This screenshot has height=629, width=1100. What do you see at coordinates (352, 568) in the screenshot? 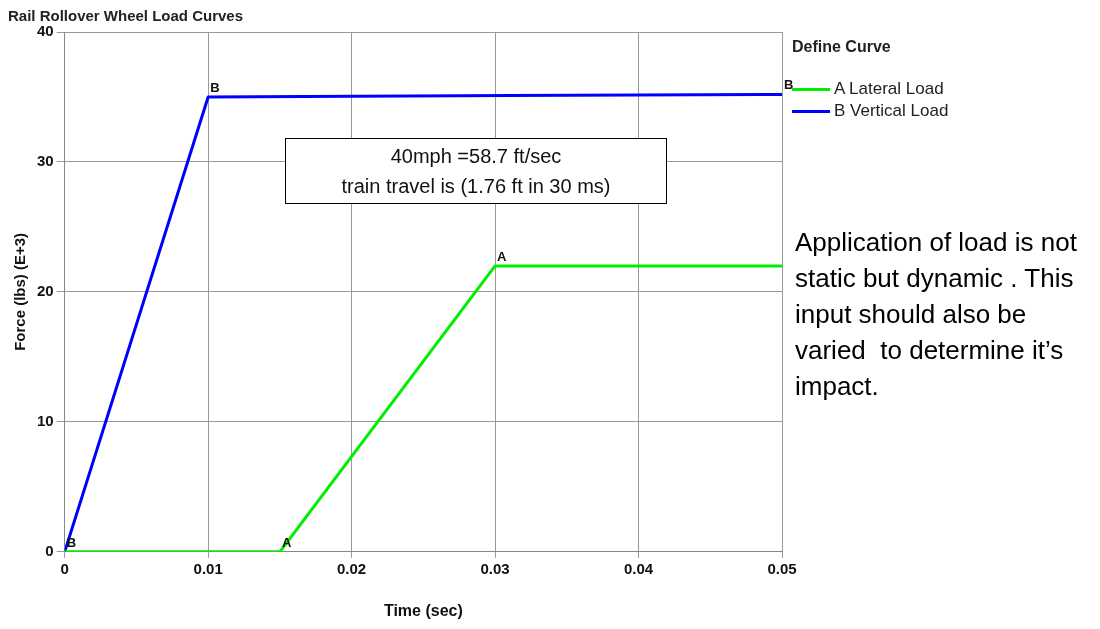
I see `x-tick-label: 0.02` at bounding box center [352, 568].